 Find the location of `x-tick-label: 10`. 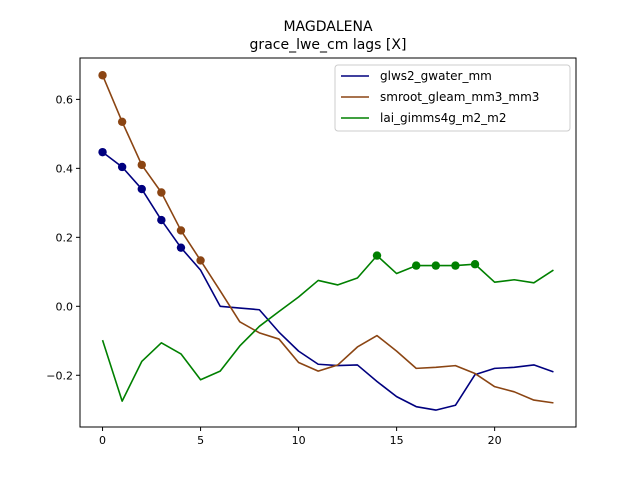

x-tick-label: 10 is located at coordinates (299, 440).